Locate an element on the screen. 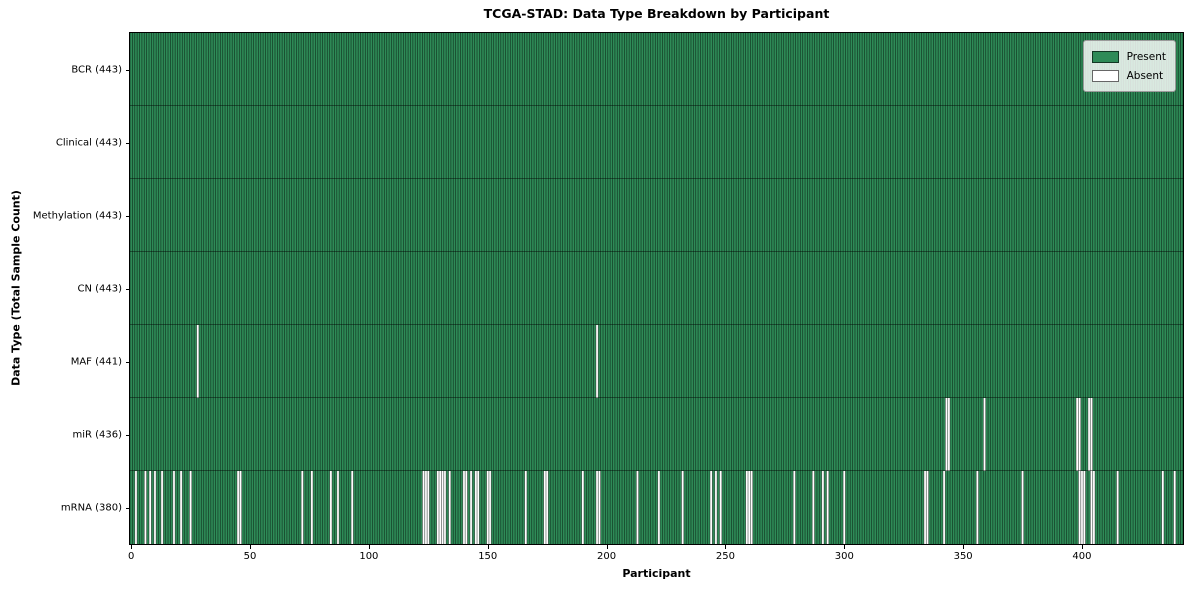 The image size is (1200, 600). legend: Present Absent is located at coordinates (1129, 66).